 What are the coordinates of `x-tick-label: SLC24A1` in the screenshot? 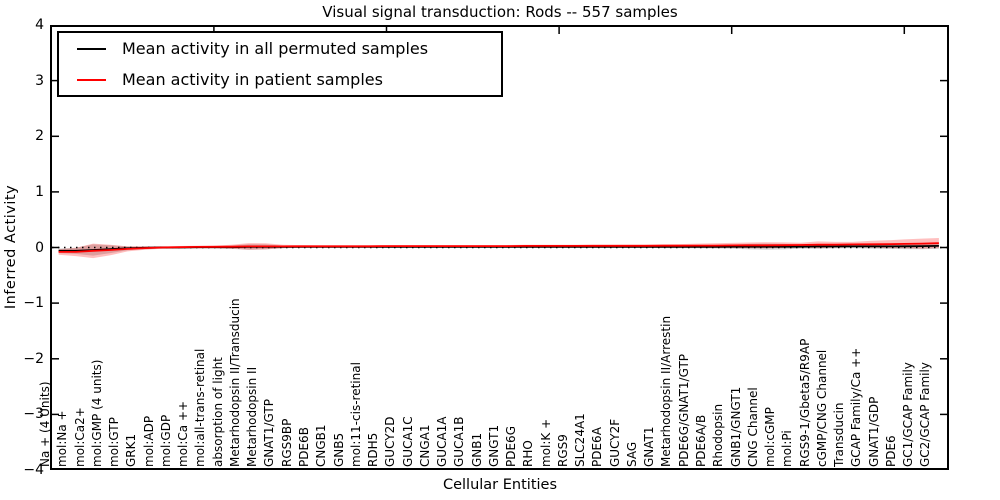 It's located at (580, 440).